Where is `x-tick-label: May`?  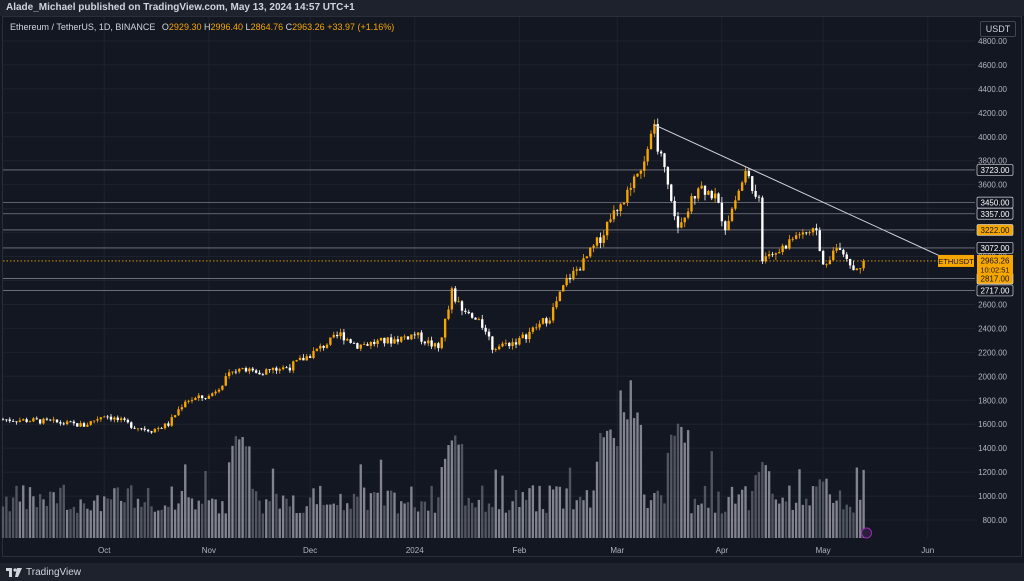 x-tick-label: May is located at coordinates (823, 550).